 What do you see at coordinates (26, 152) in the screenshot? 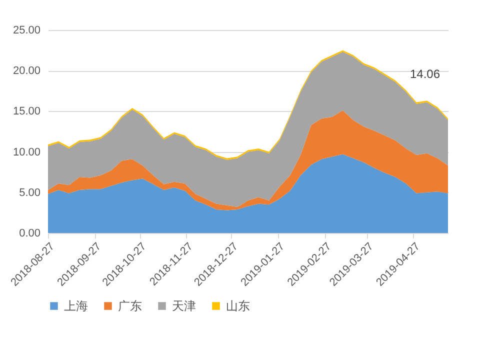
I see `y-tick-label: 10.00` at bounding box center [26, 152].